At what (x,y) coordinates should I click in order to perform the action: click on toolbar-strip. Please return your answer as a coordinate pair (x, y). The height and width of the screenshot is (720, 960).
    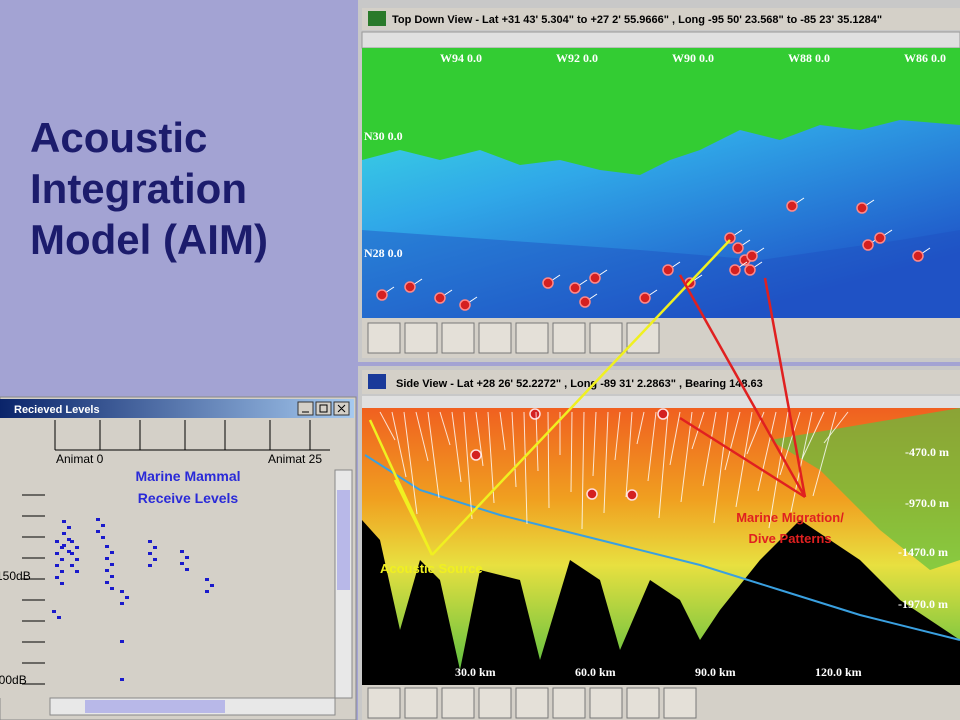
    Looking at the image, I should click on (661, 402).